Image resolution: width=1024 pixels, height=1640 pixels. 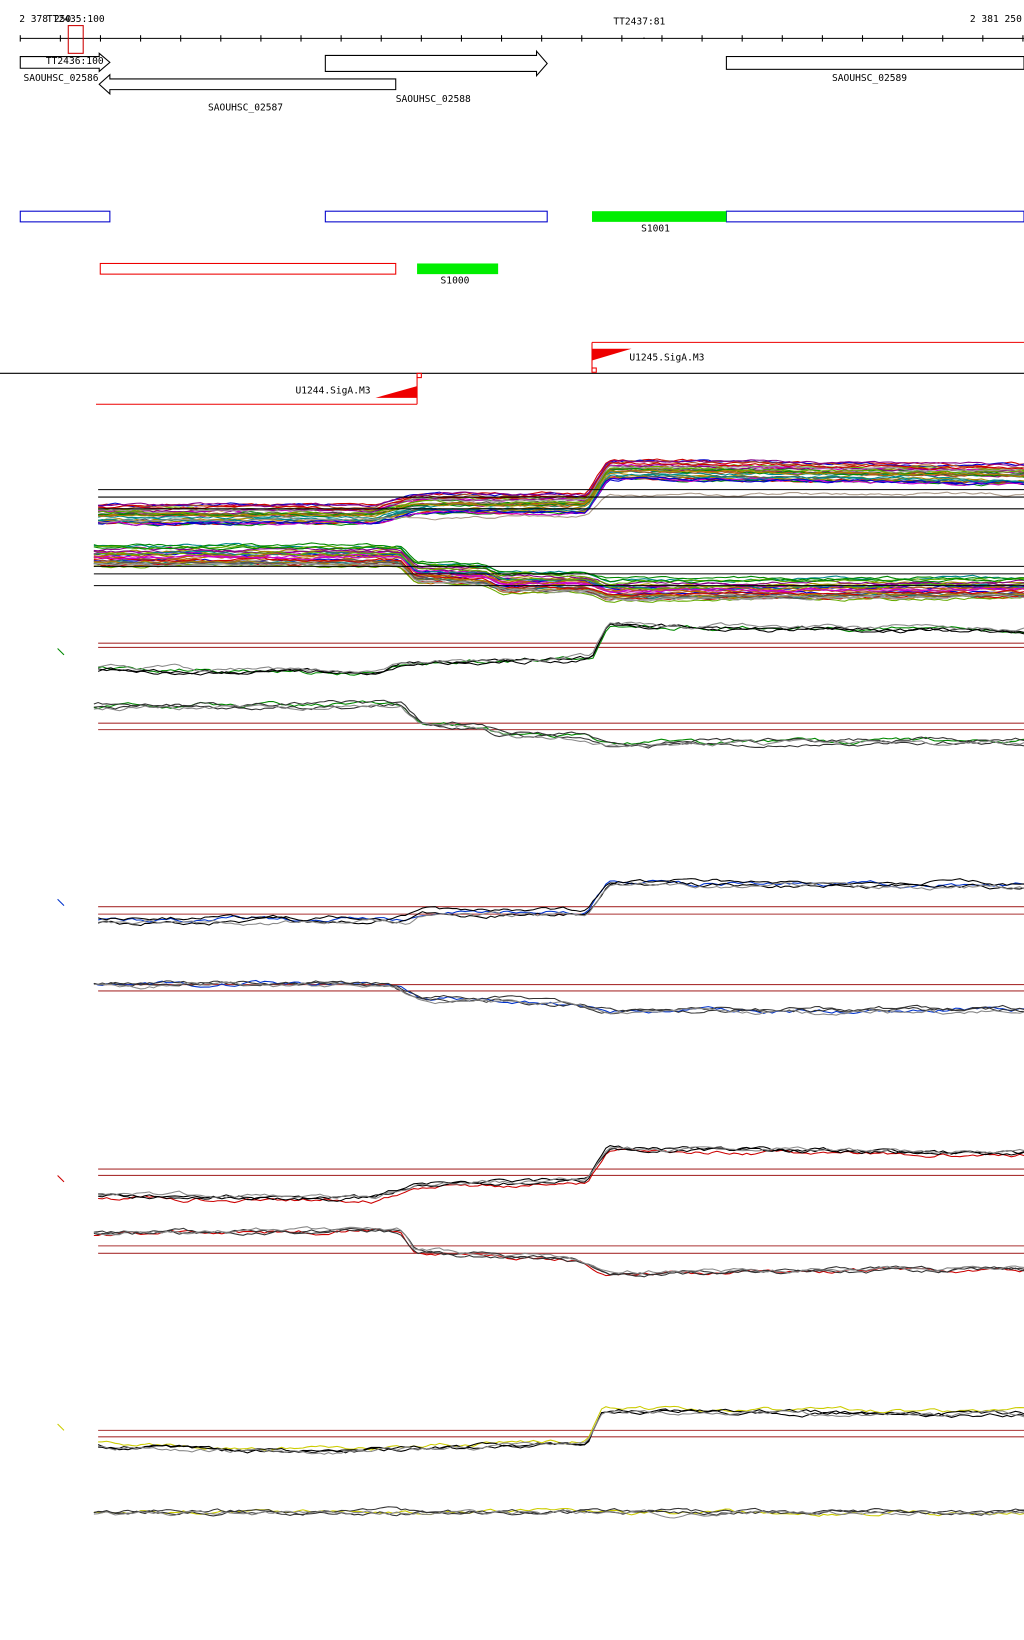 I want to click on marker-box, so click(x=75, y=39).